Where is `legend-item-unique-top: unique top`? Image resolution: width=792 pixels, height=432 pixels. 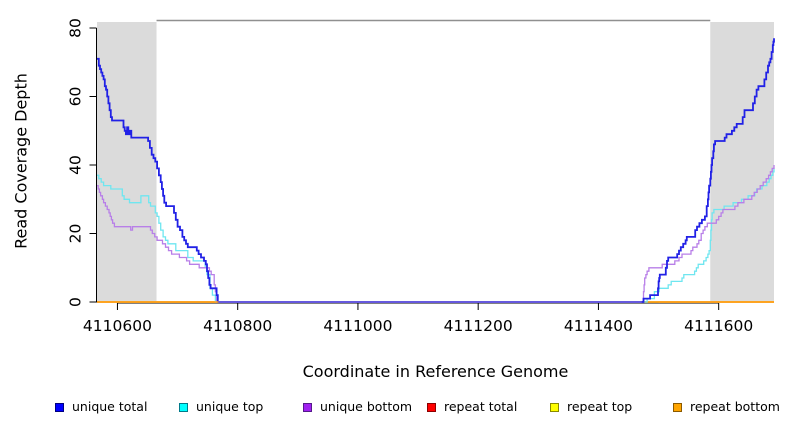
legend-item-unique-top: unique top is located at coordinates (221, 407).